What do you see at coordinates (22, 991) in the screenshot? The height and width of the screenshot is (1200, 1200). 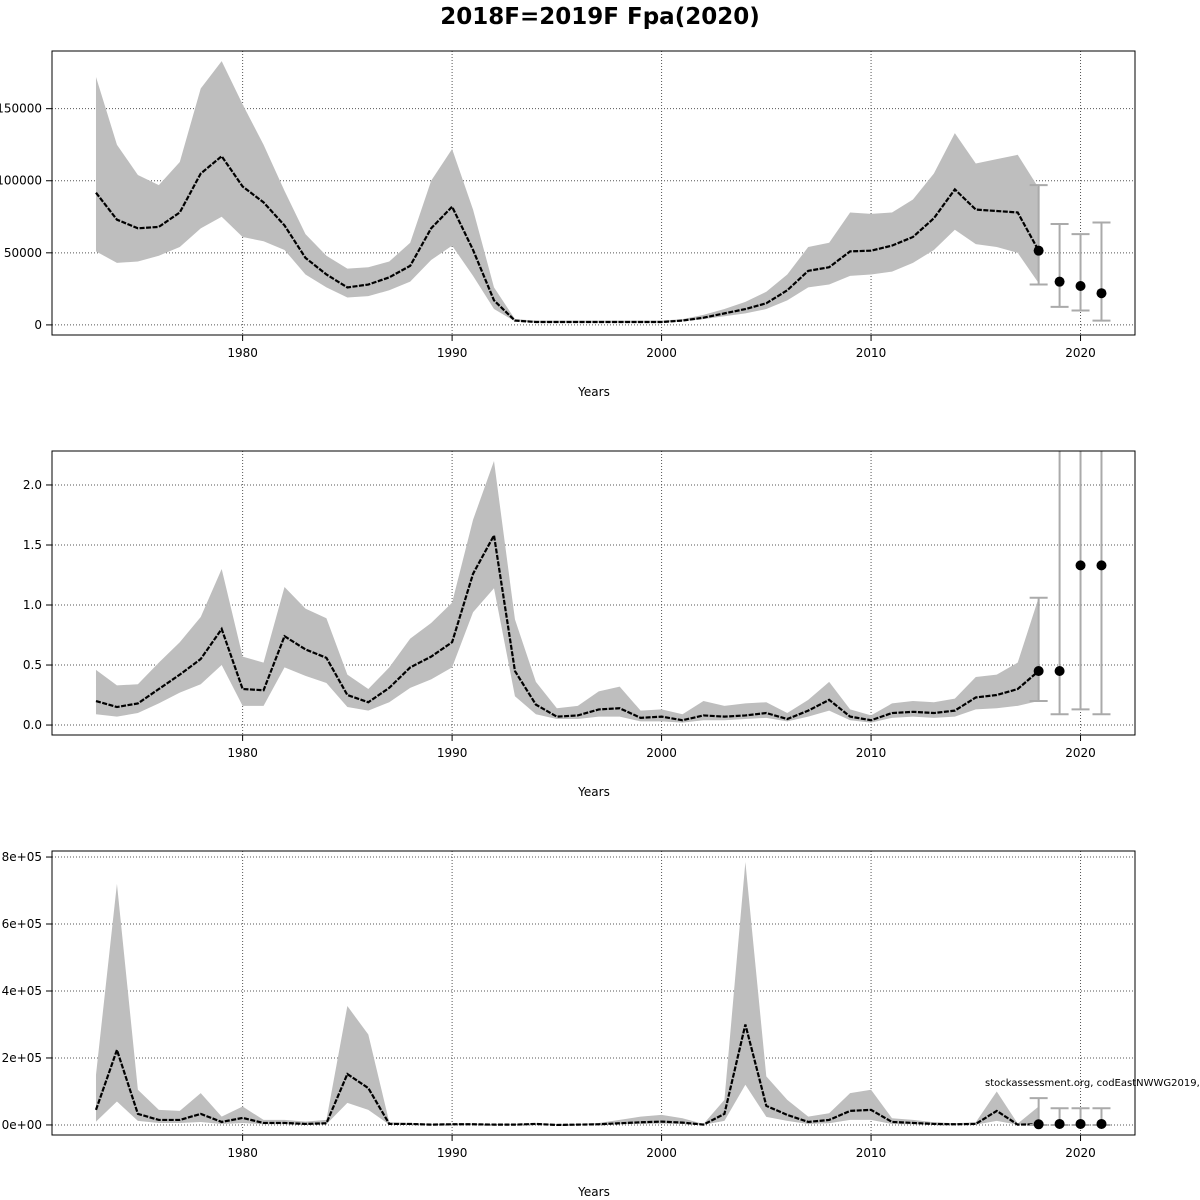 I see `y-tick-label: 4e+05` at bounding box center [22, 991].